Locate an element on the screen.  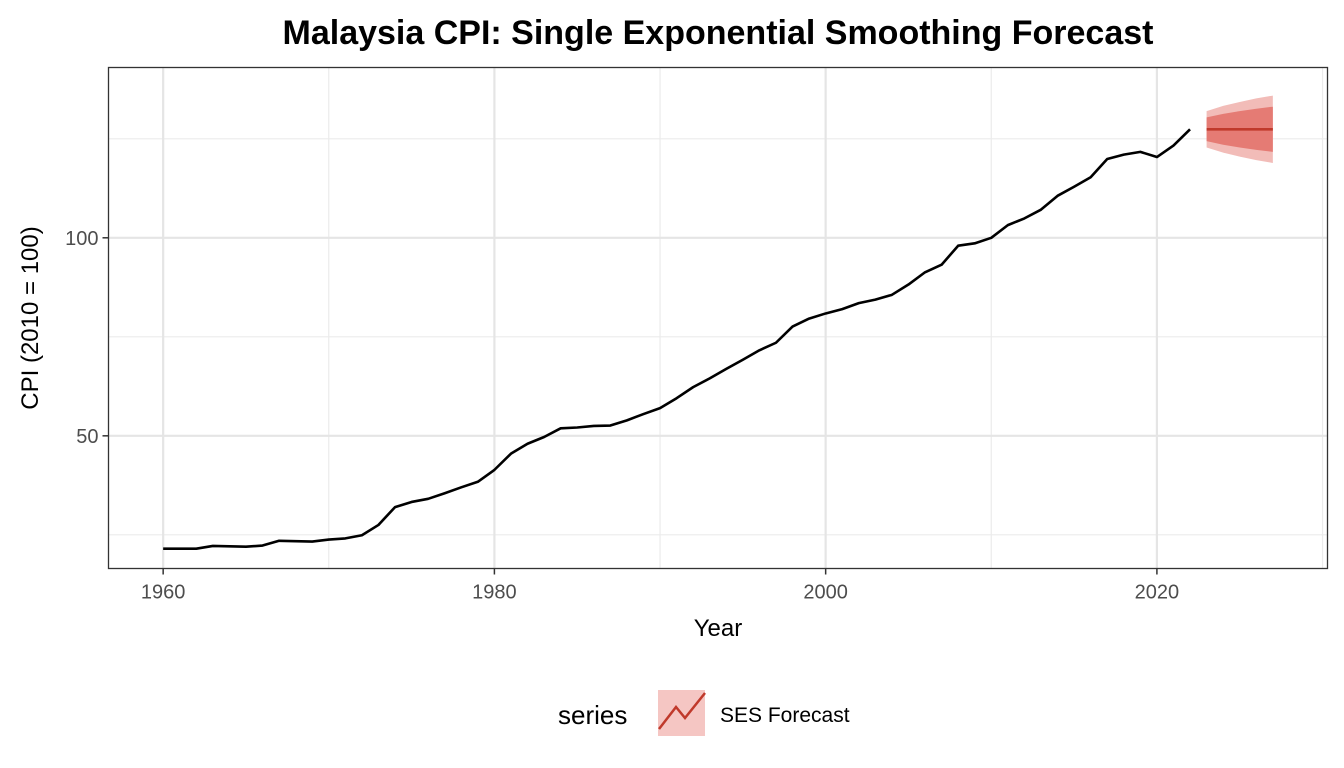
legend-title: series is located at coordinates (592, 715).